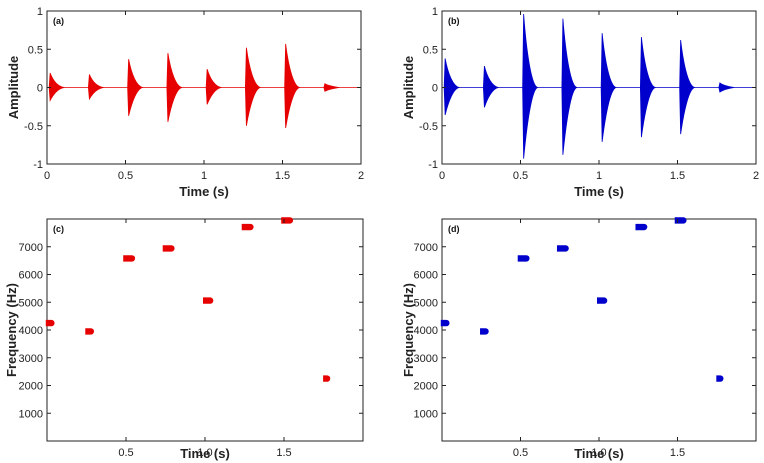 Image resolution: width=764 pixels, height=463 pixels. Describe the element at coordinates (58, 21) in the screenshot. I see `panel-label: (a)` at that location.